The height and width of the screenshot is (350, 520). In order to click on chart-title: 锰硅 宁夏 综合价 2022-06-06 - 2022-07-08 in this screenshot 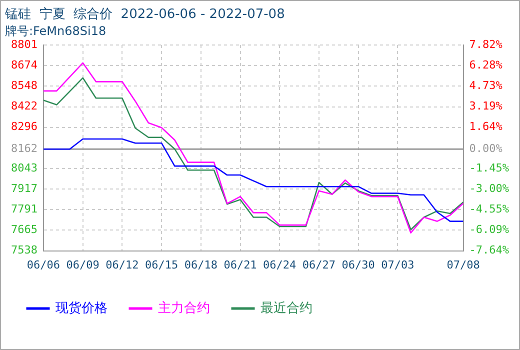, I will do `click(144, 14)`.